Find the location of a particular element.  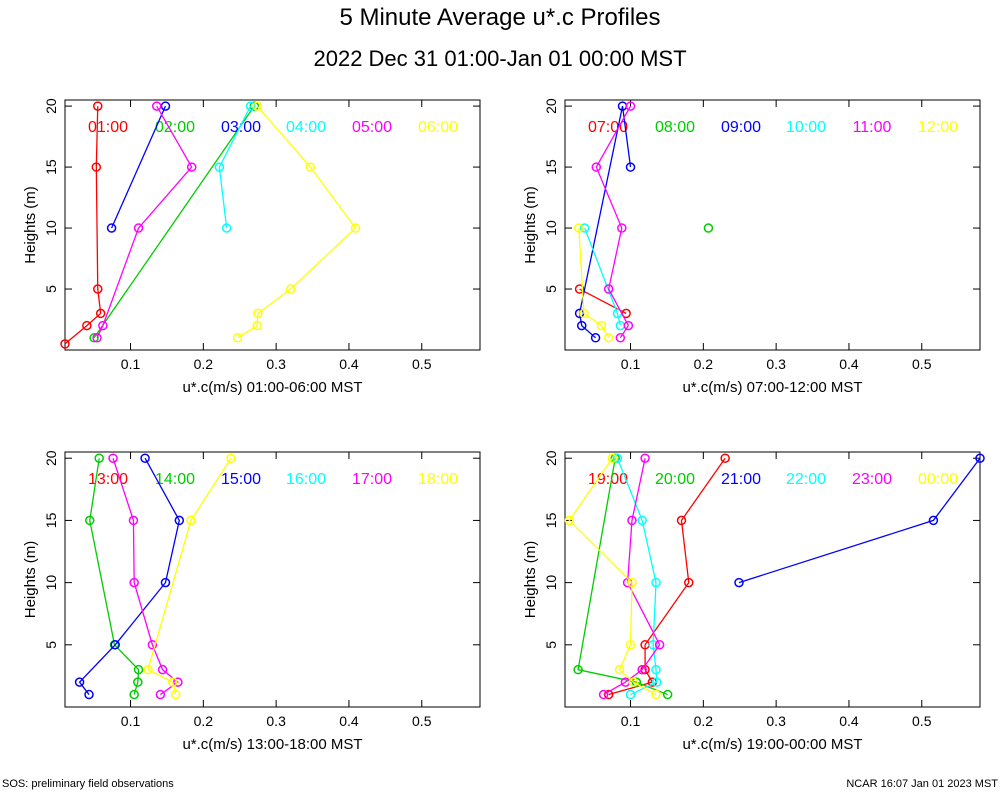

legend-entry: 14:00 is located at coordinates (175, 479).